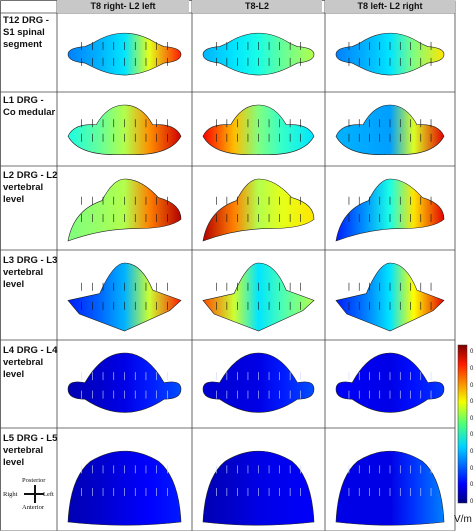 The height and width of the screenshot is (531, 474). I want to click on colorbar-unit: V/m, so click(463, 519).